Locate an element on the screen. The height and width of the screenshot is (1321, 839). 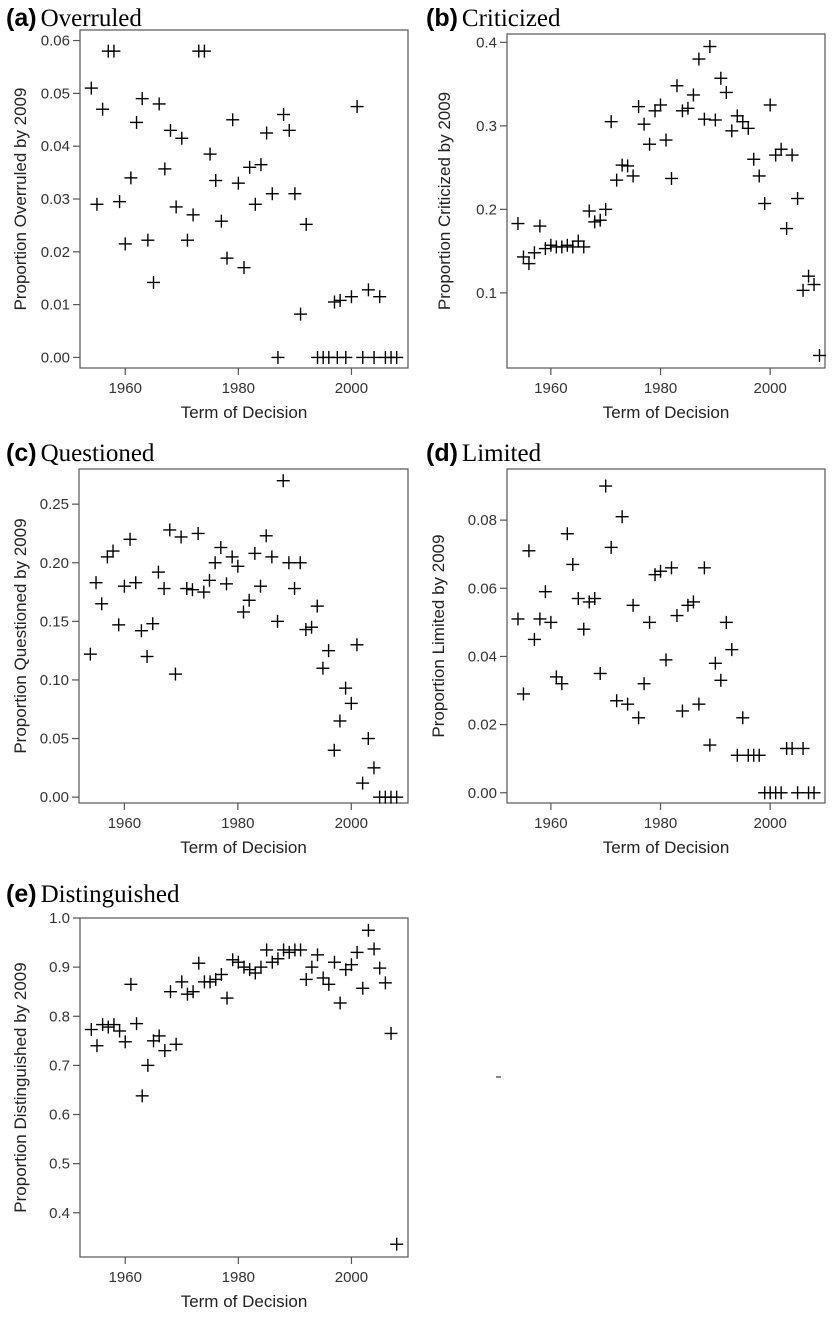
y-tick-label: 0.06 is located at coordinates (55, 41).